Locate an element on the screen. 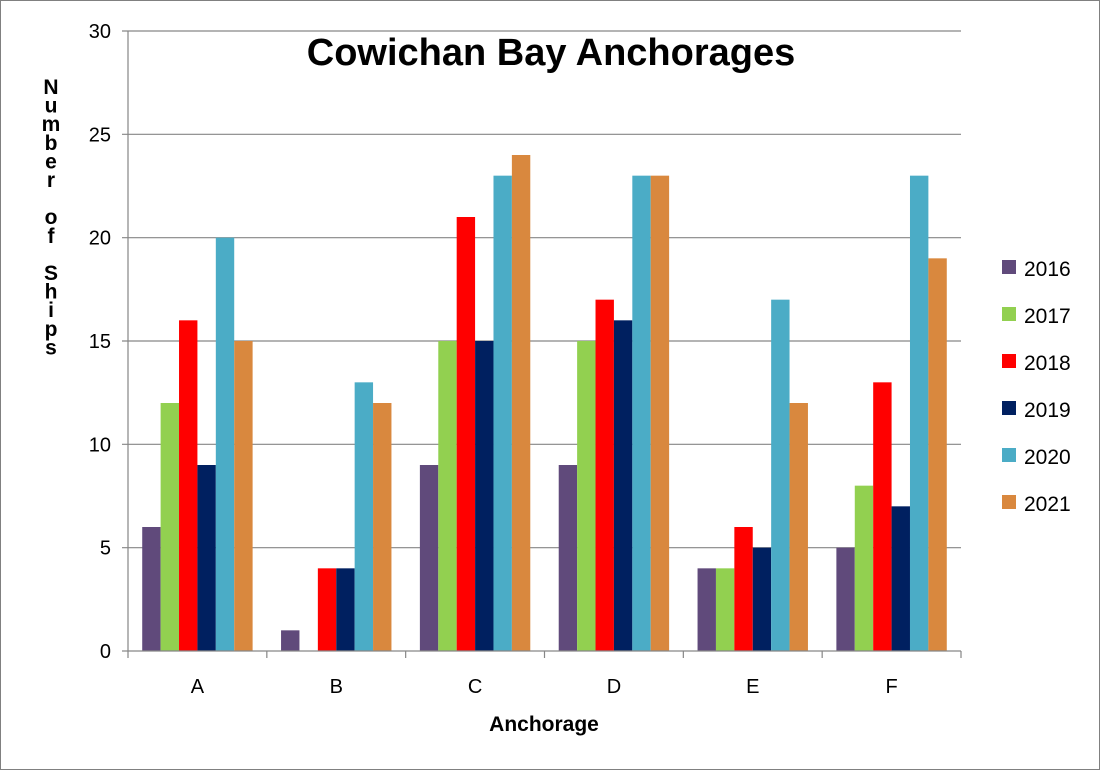 The image size is (1100, 771). y-axis-title-letter: m is located at coordinates (51, 124).